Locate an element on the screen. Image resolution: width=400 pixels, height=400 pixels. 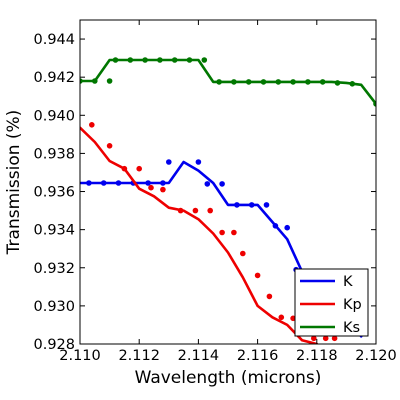
x-tick-label-0: 2.110 is located at coordinates (80, 356).